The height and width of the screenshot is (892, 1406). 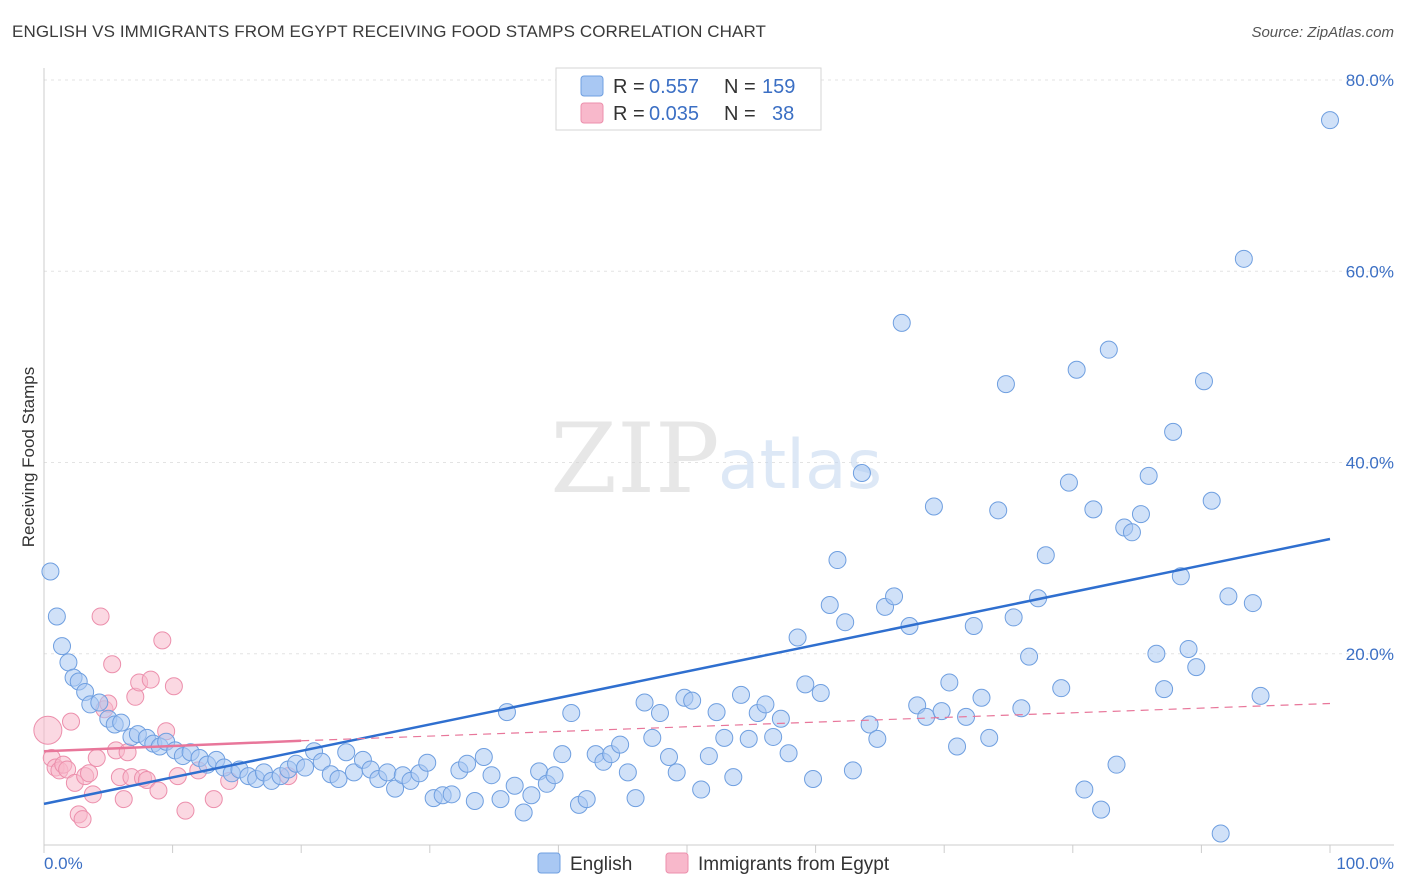 I want to click on series-legend: English Immigrants from Egypt, so click(x=713, y=863).